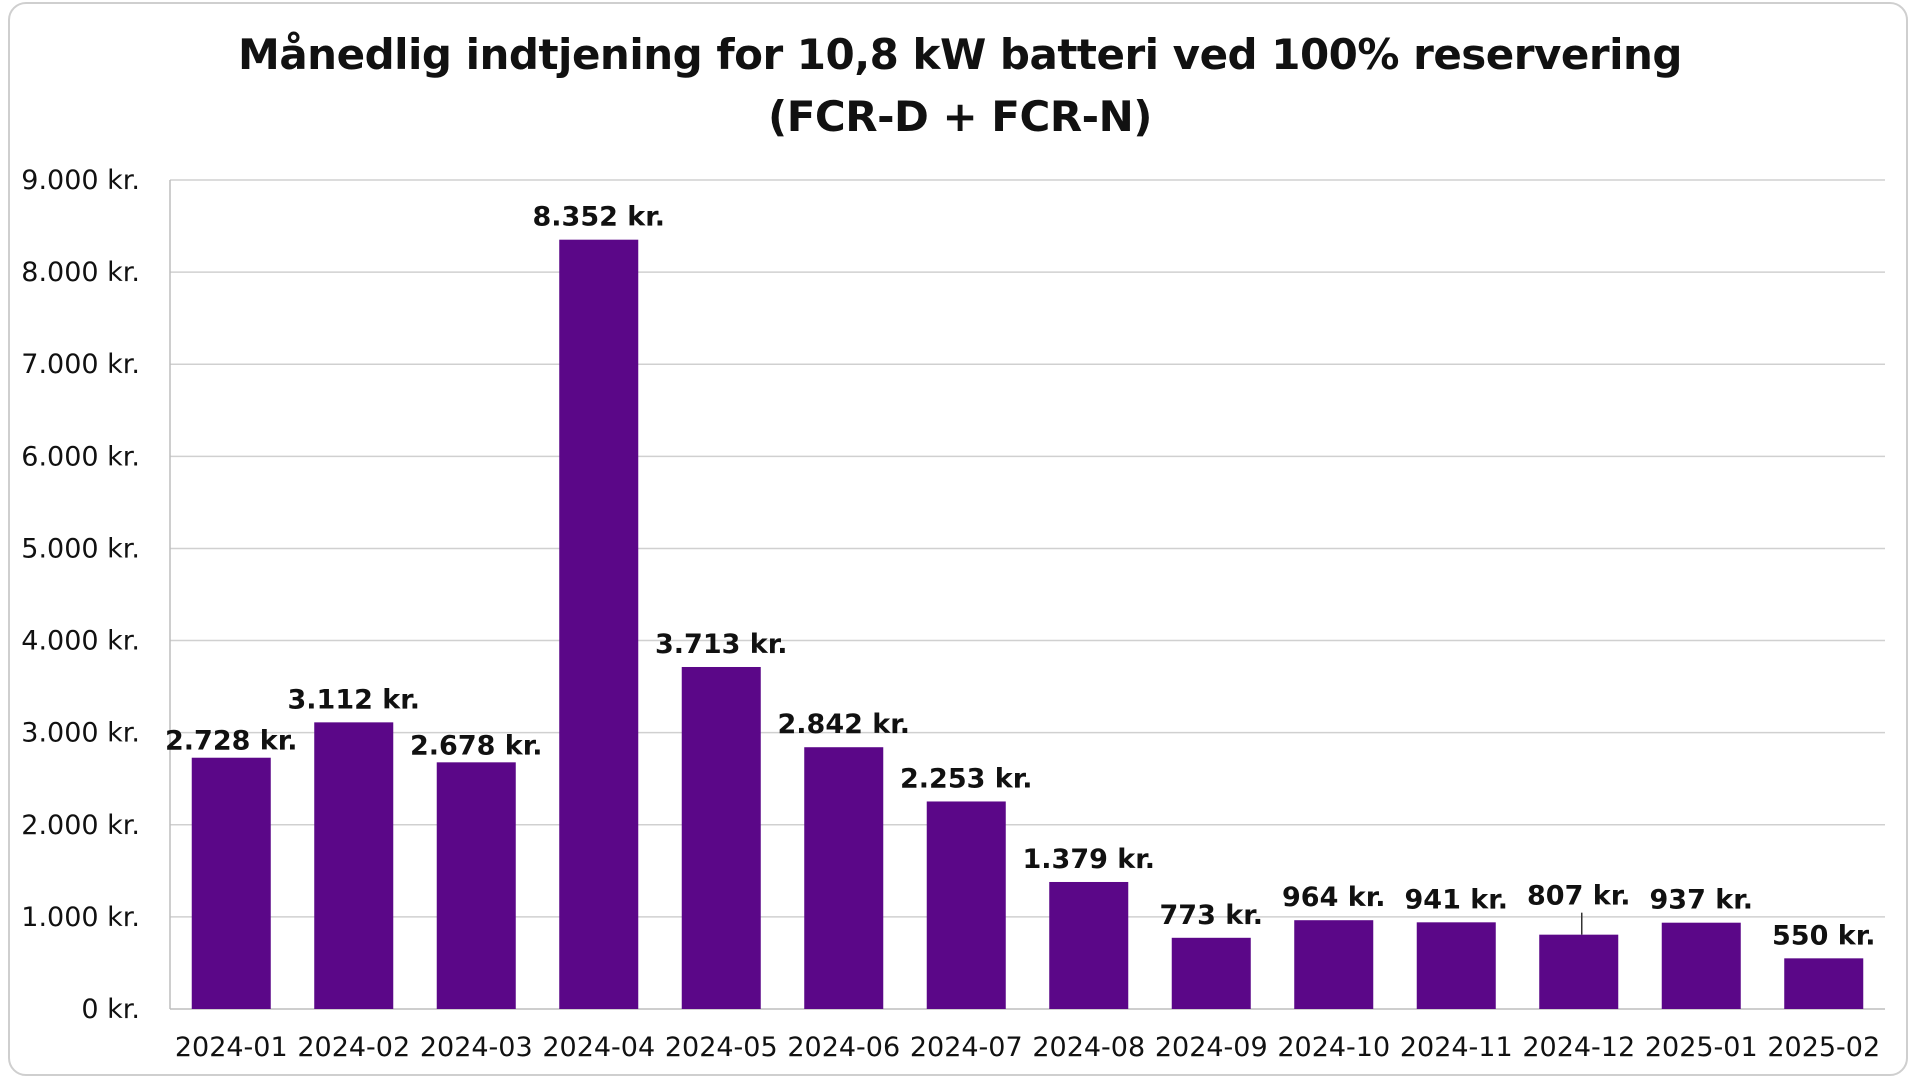 The image size is (1920, 1080). I want to click on x-tick-label: 2024-10, so click(1333, 1047).